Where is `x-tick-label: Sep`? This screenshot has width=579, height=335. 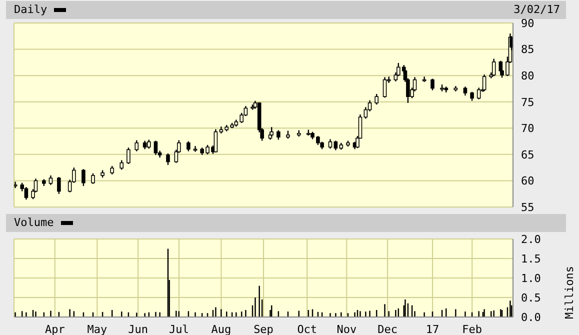 x-tick-label: Sep is located at coordinates (264, 328).